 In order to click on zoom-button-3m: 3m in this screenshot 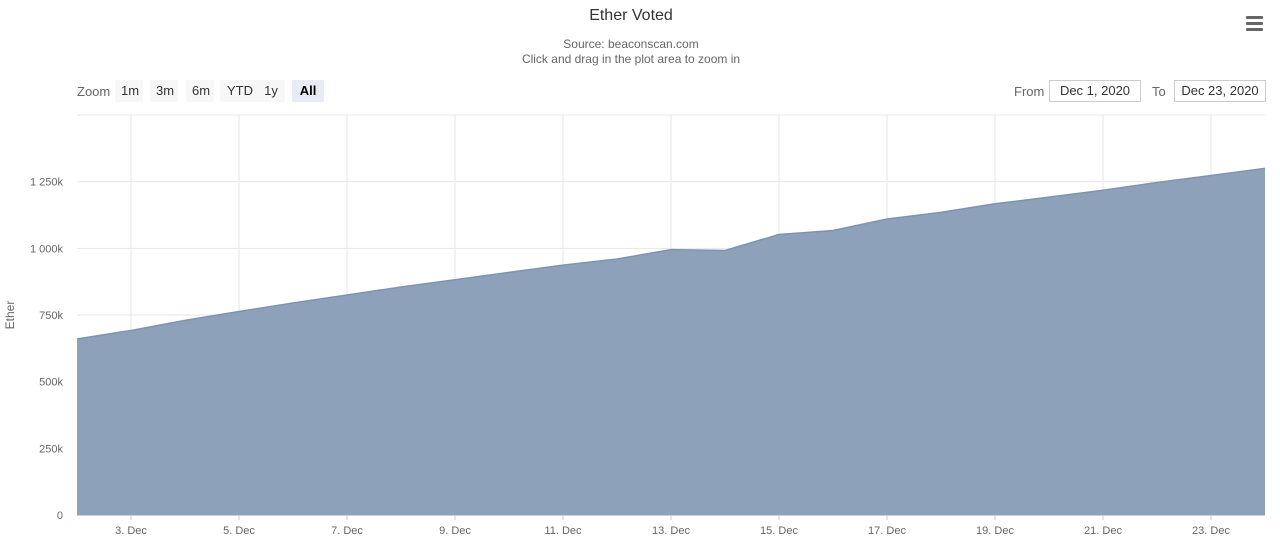, I will do `click(164, 91)`.